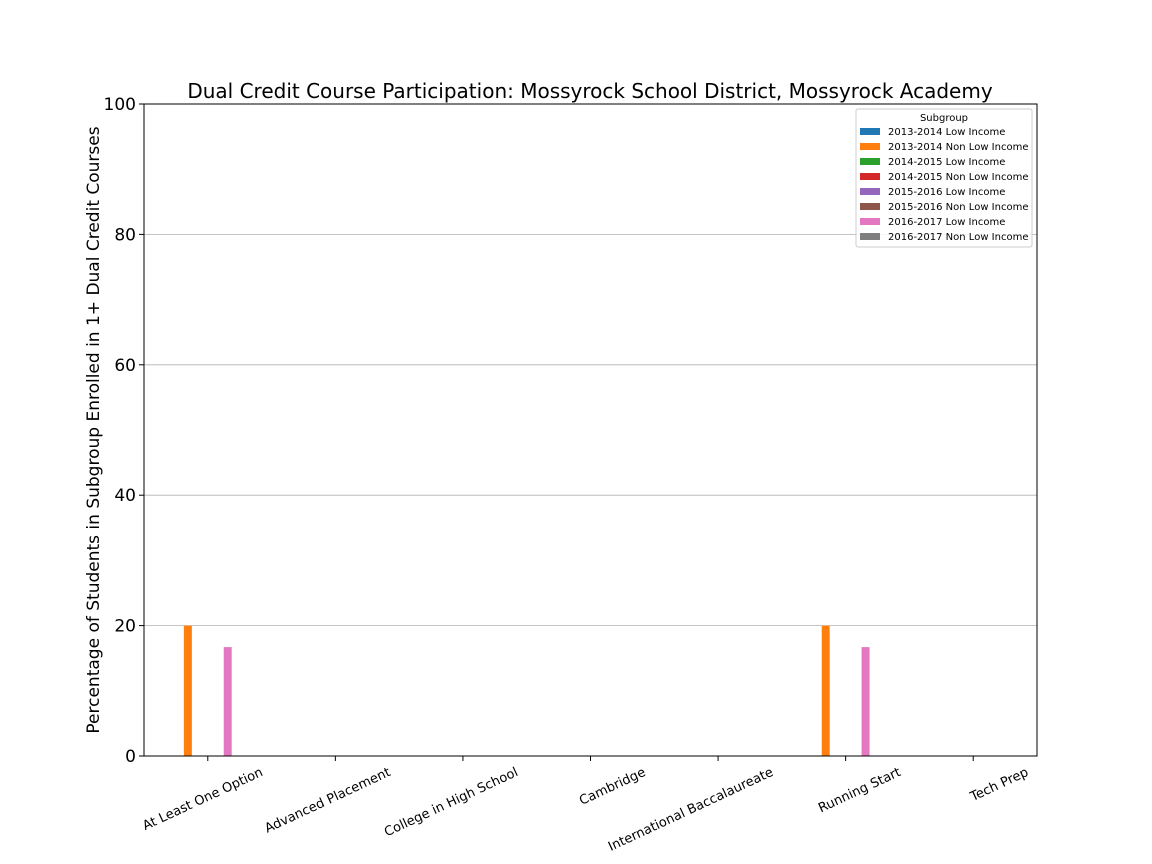 The width and height of the screenshot is (1152, 864). I want to click on x-tick-label: College in High School, so click(451, 802).